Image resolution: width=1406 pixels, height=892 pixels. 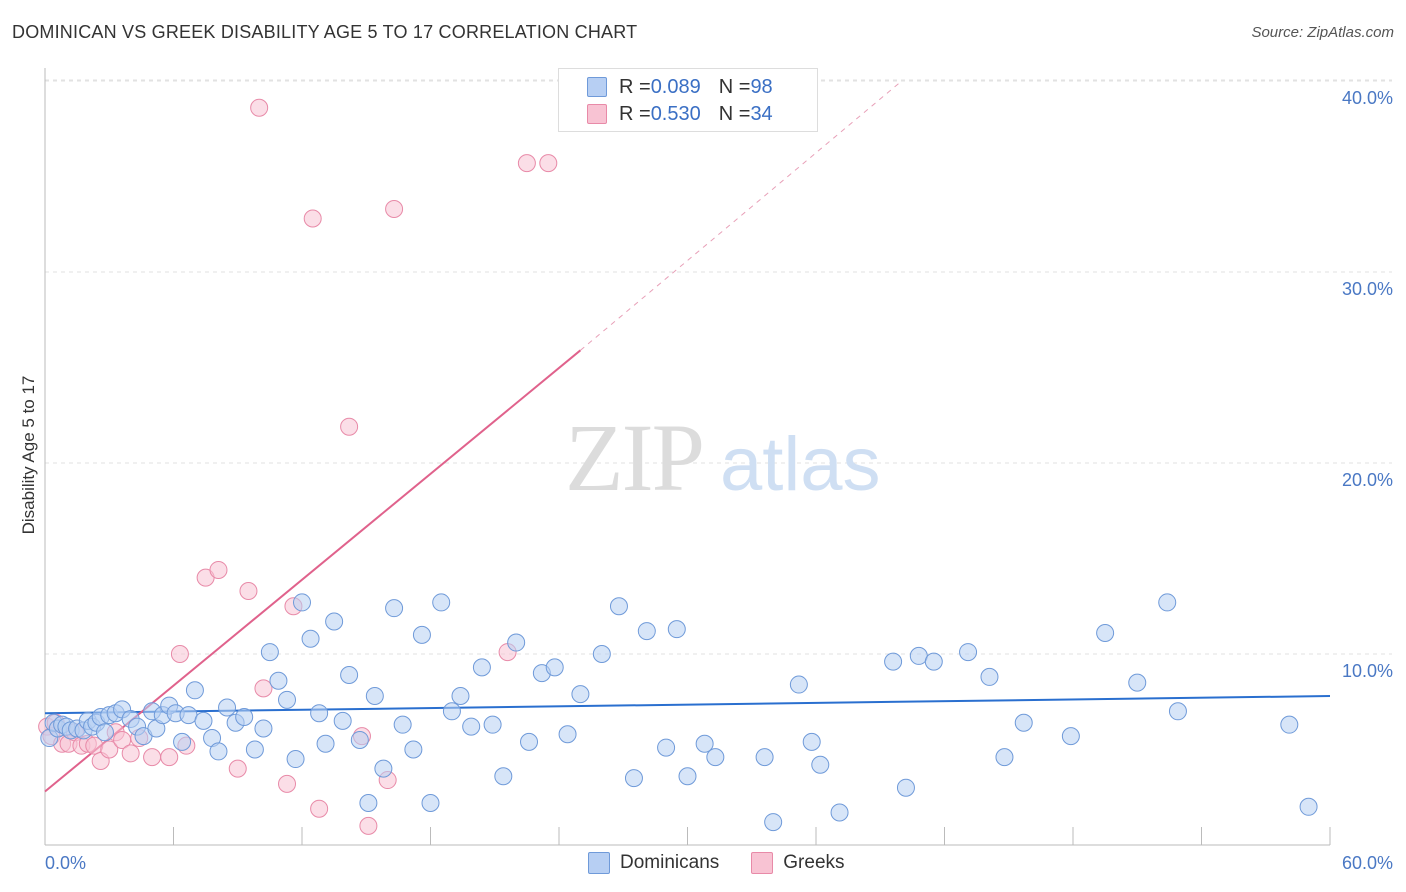 I want to click on greeks-swatch, so click(x=762, y=863).